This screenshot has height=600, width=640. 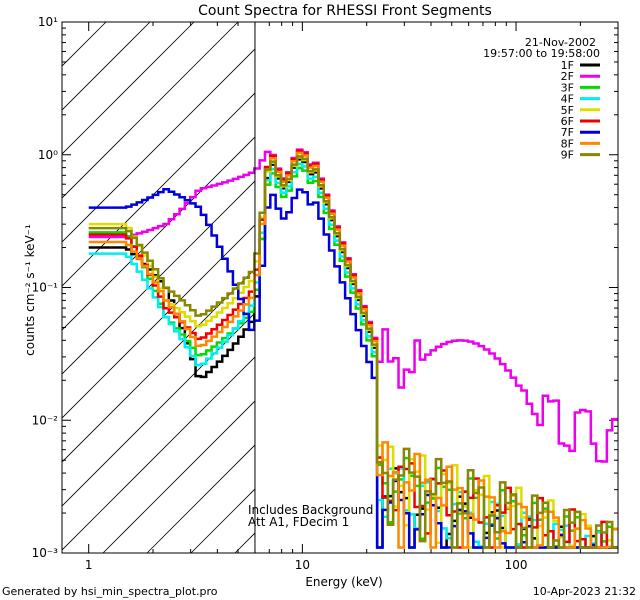 I want to click on date-label: 21-Nov-2002, so click(x=560, y=42).